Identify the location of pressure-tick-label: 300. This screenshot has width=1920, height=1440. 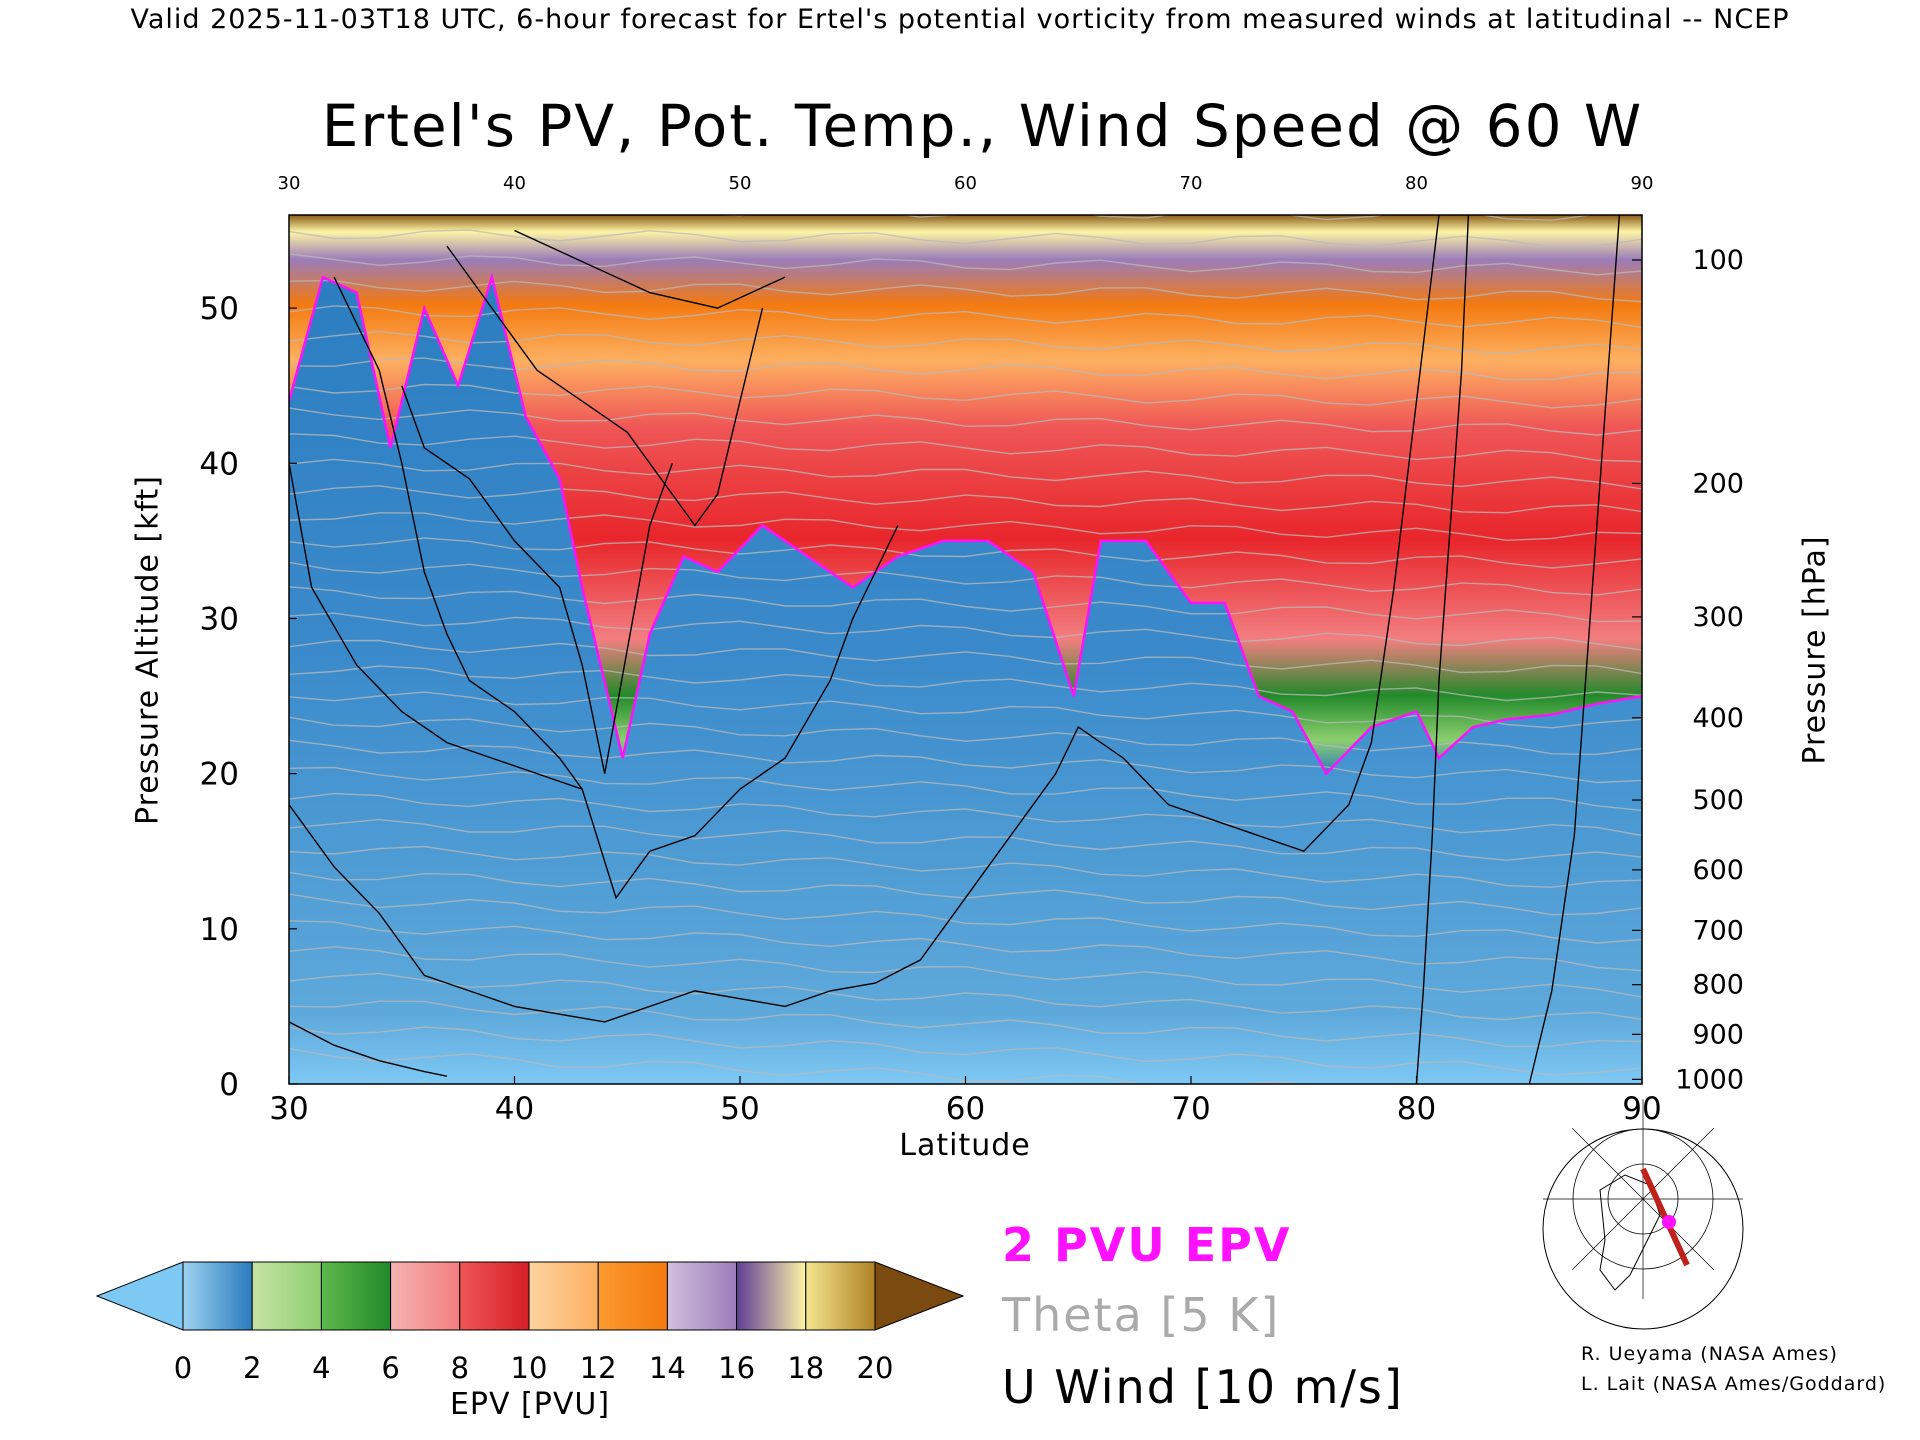
(1718, 617).